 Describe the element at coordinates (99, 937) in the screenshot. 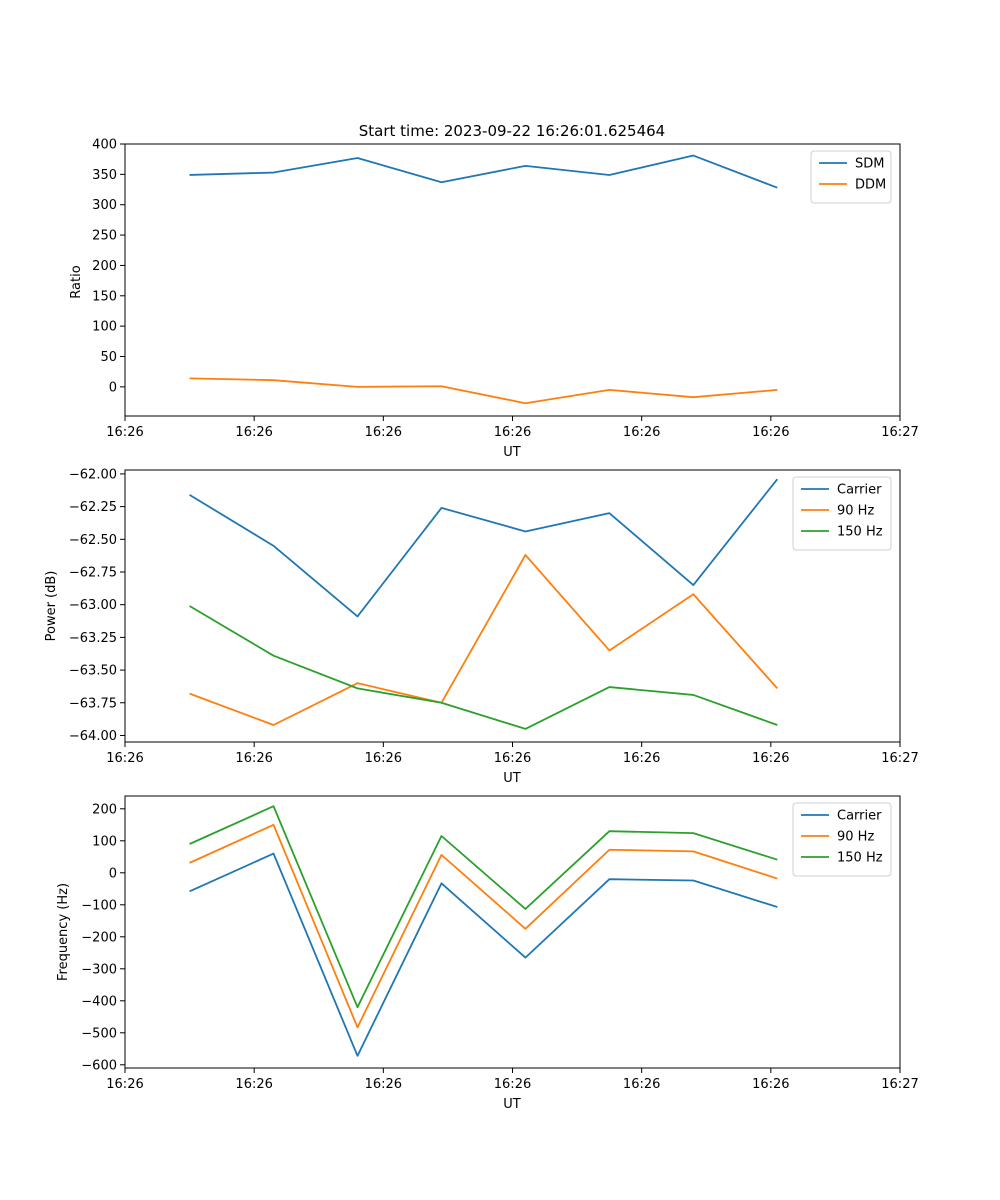

I see `y-tick-label: −200` at that location.